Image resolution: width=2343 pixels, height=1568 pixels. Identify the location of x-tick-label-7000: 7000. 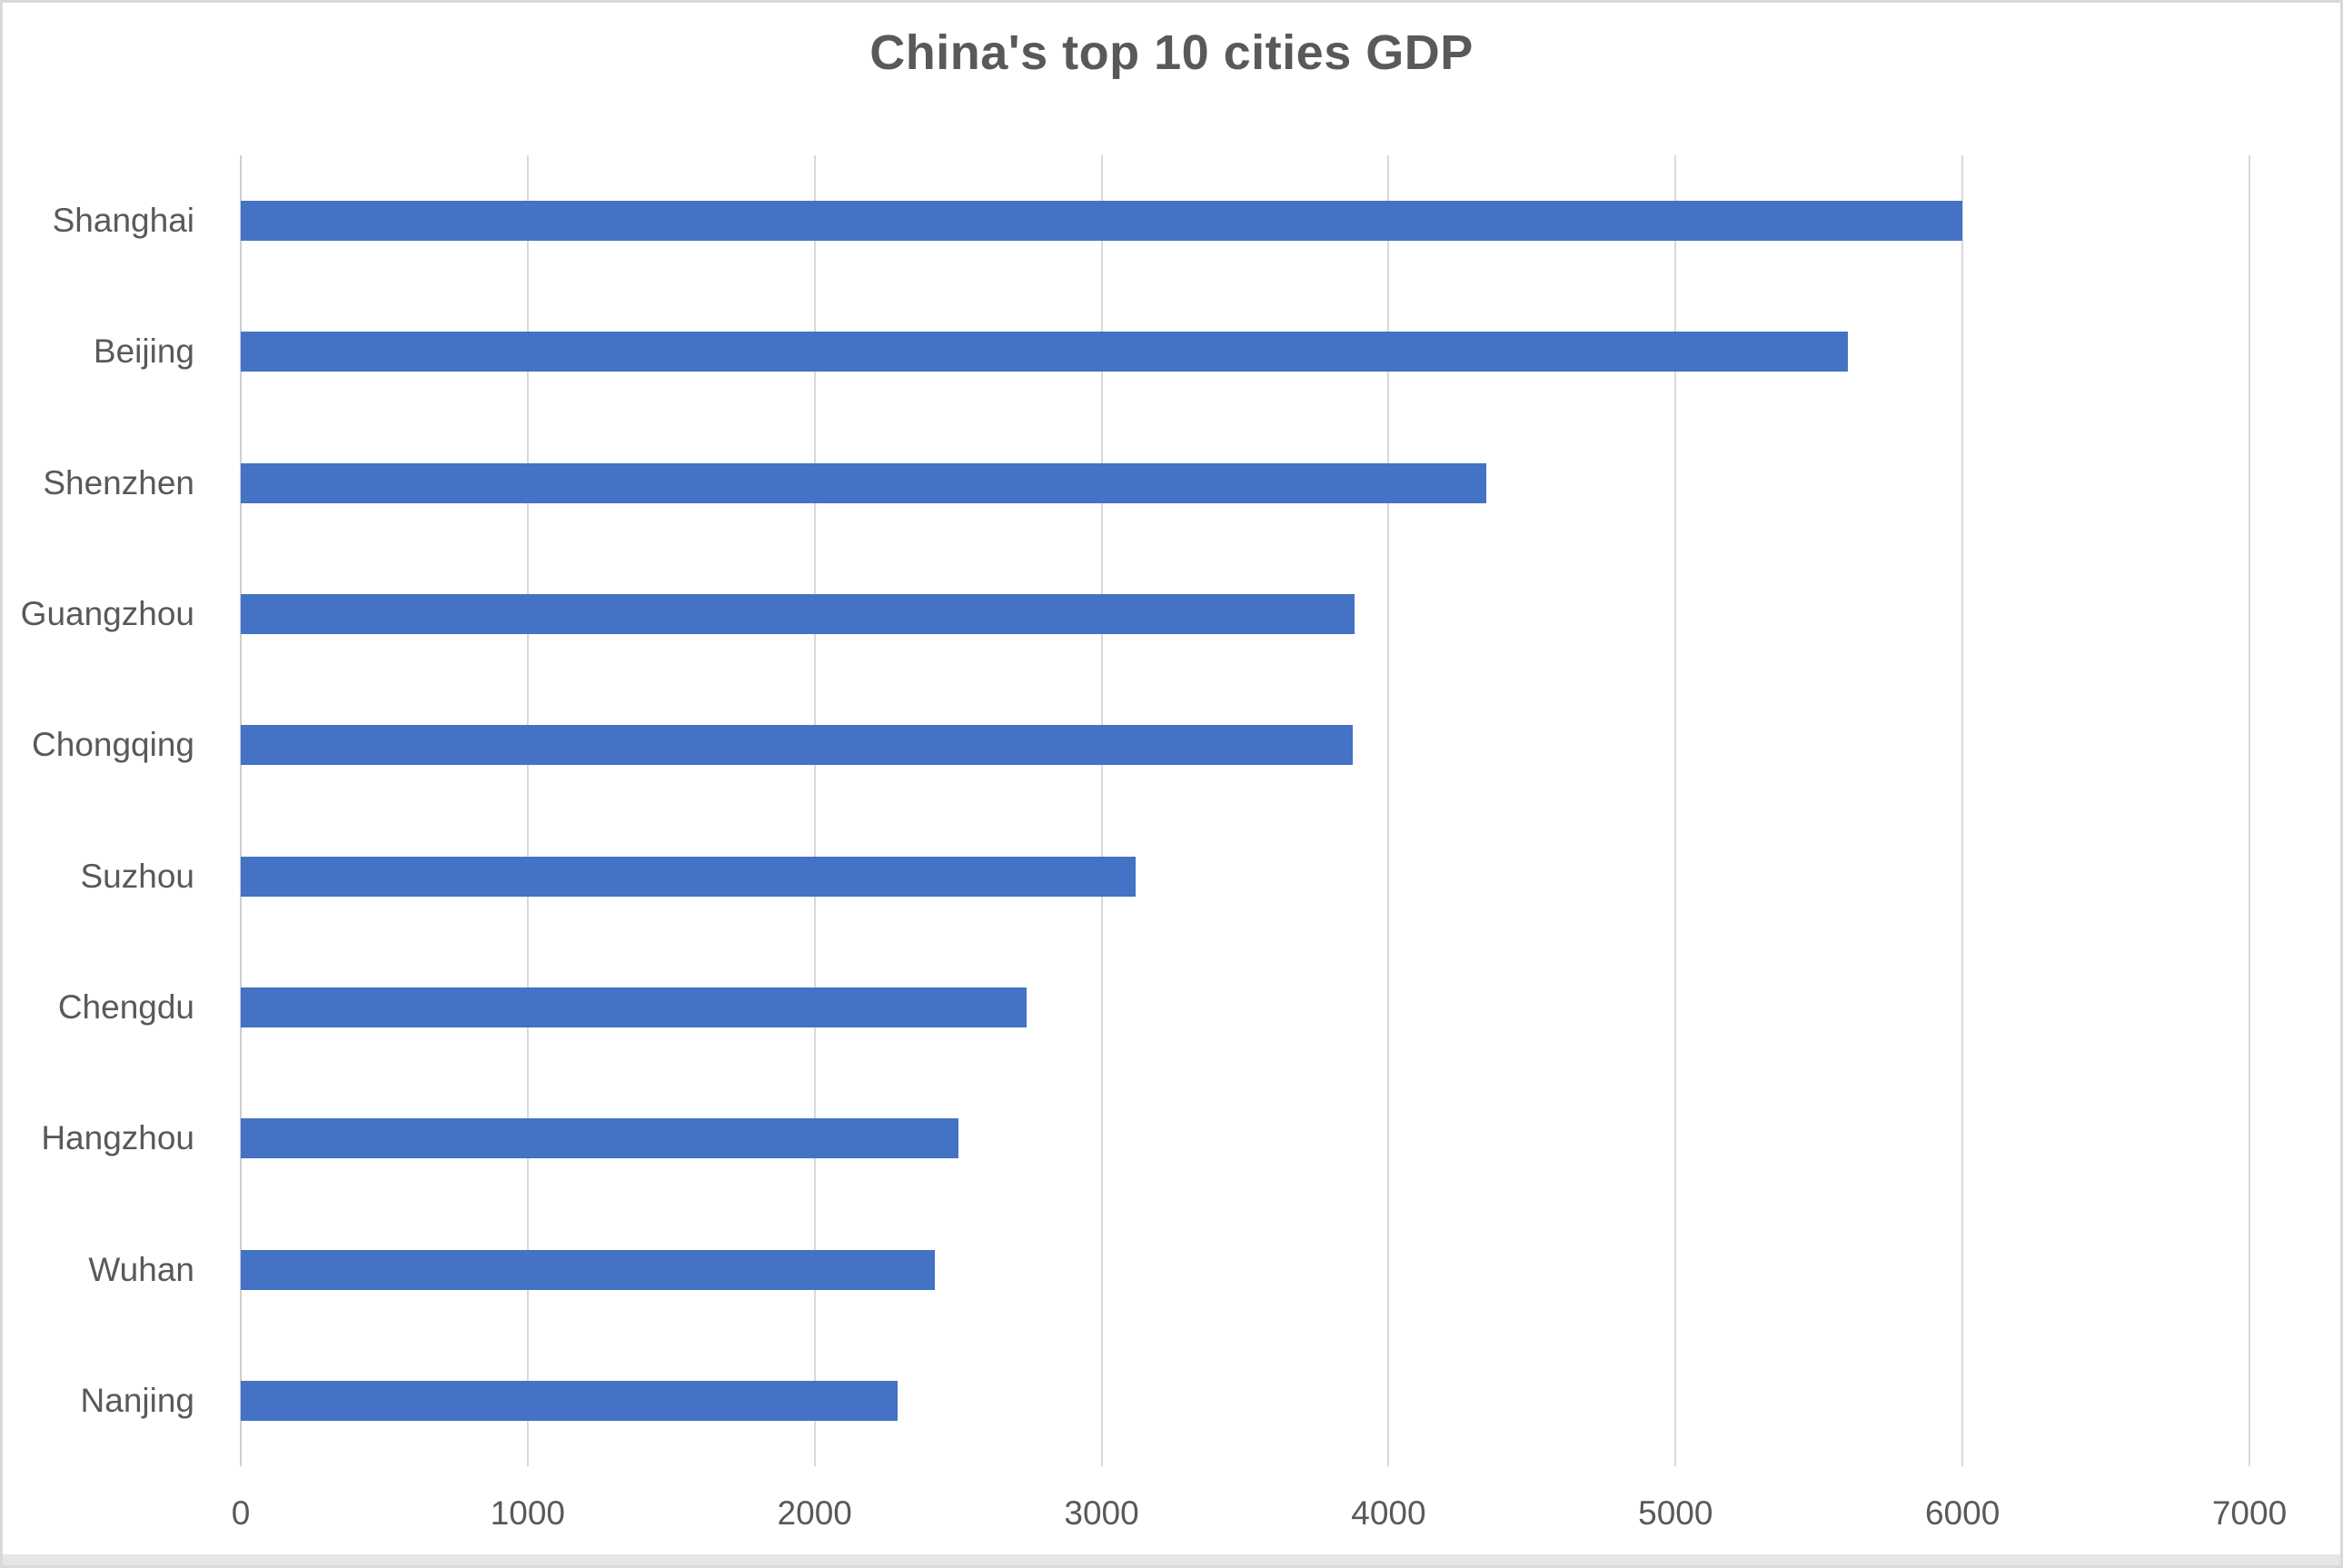
(2249, 1513).